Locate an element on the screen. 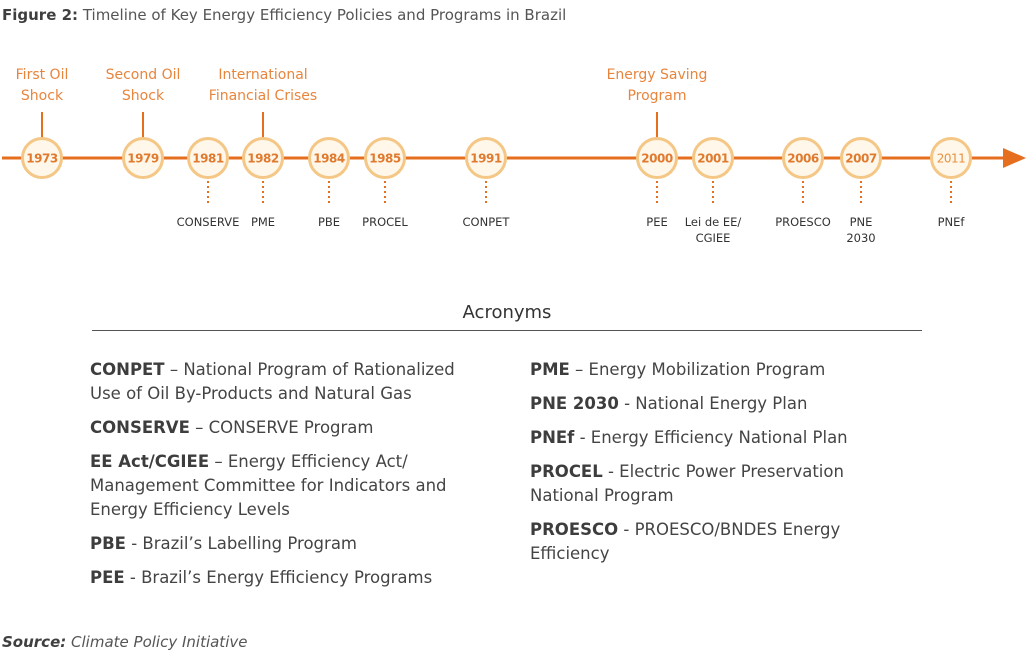 The height and width of the screenshot is (669, 1028). year-label: 1984 is located at coordinates (329, 159).